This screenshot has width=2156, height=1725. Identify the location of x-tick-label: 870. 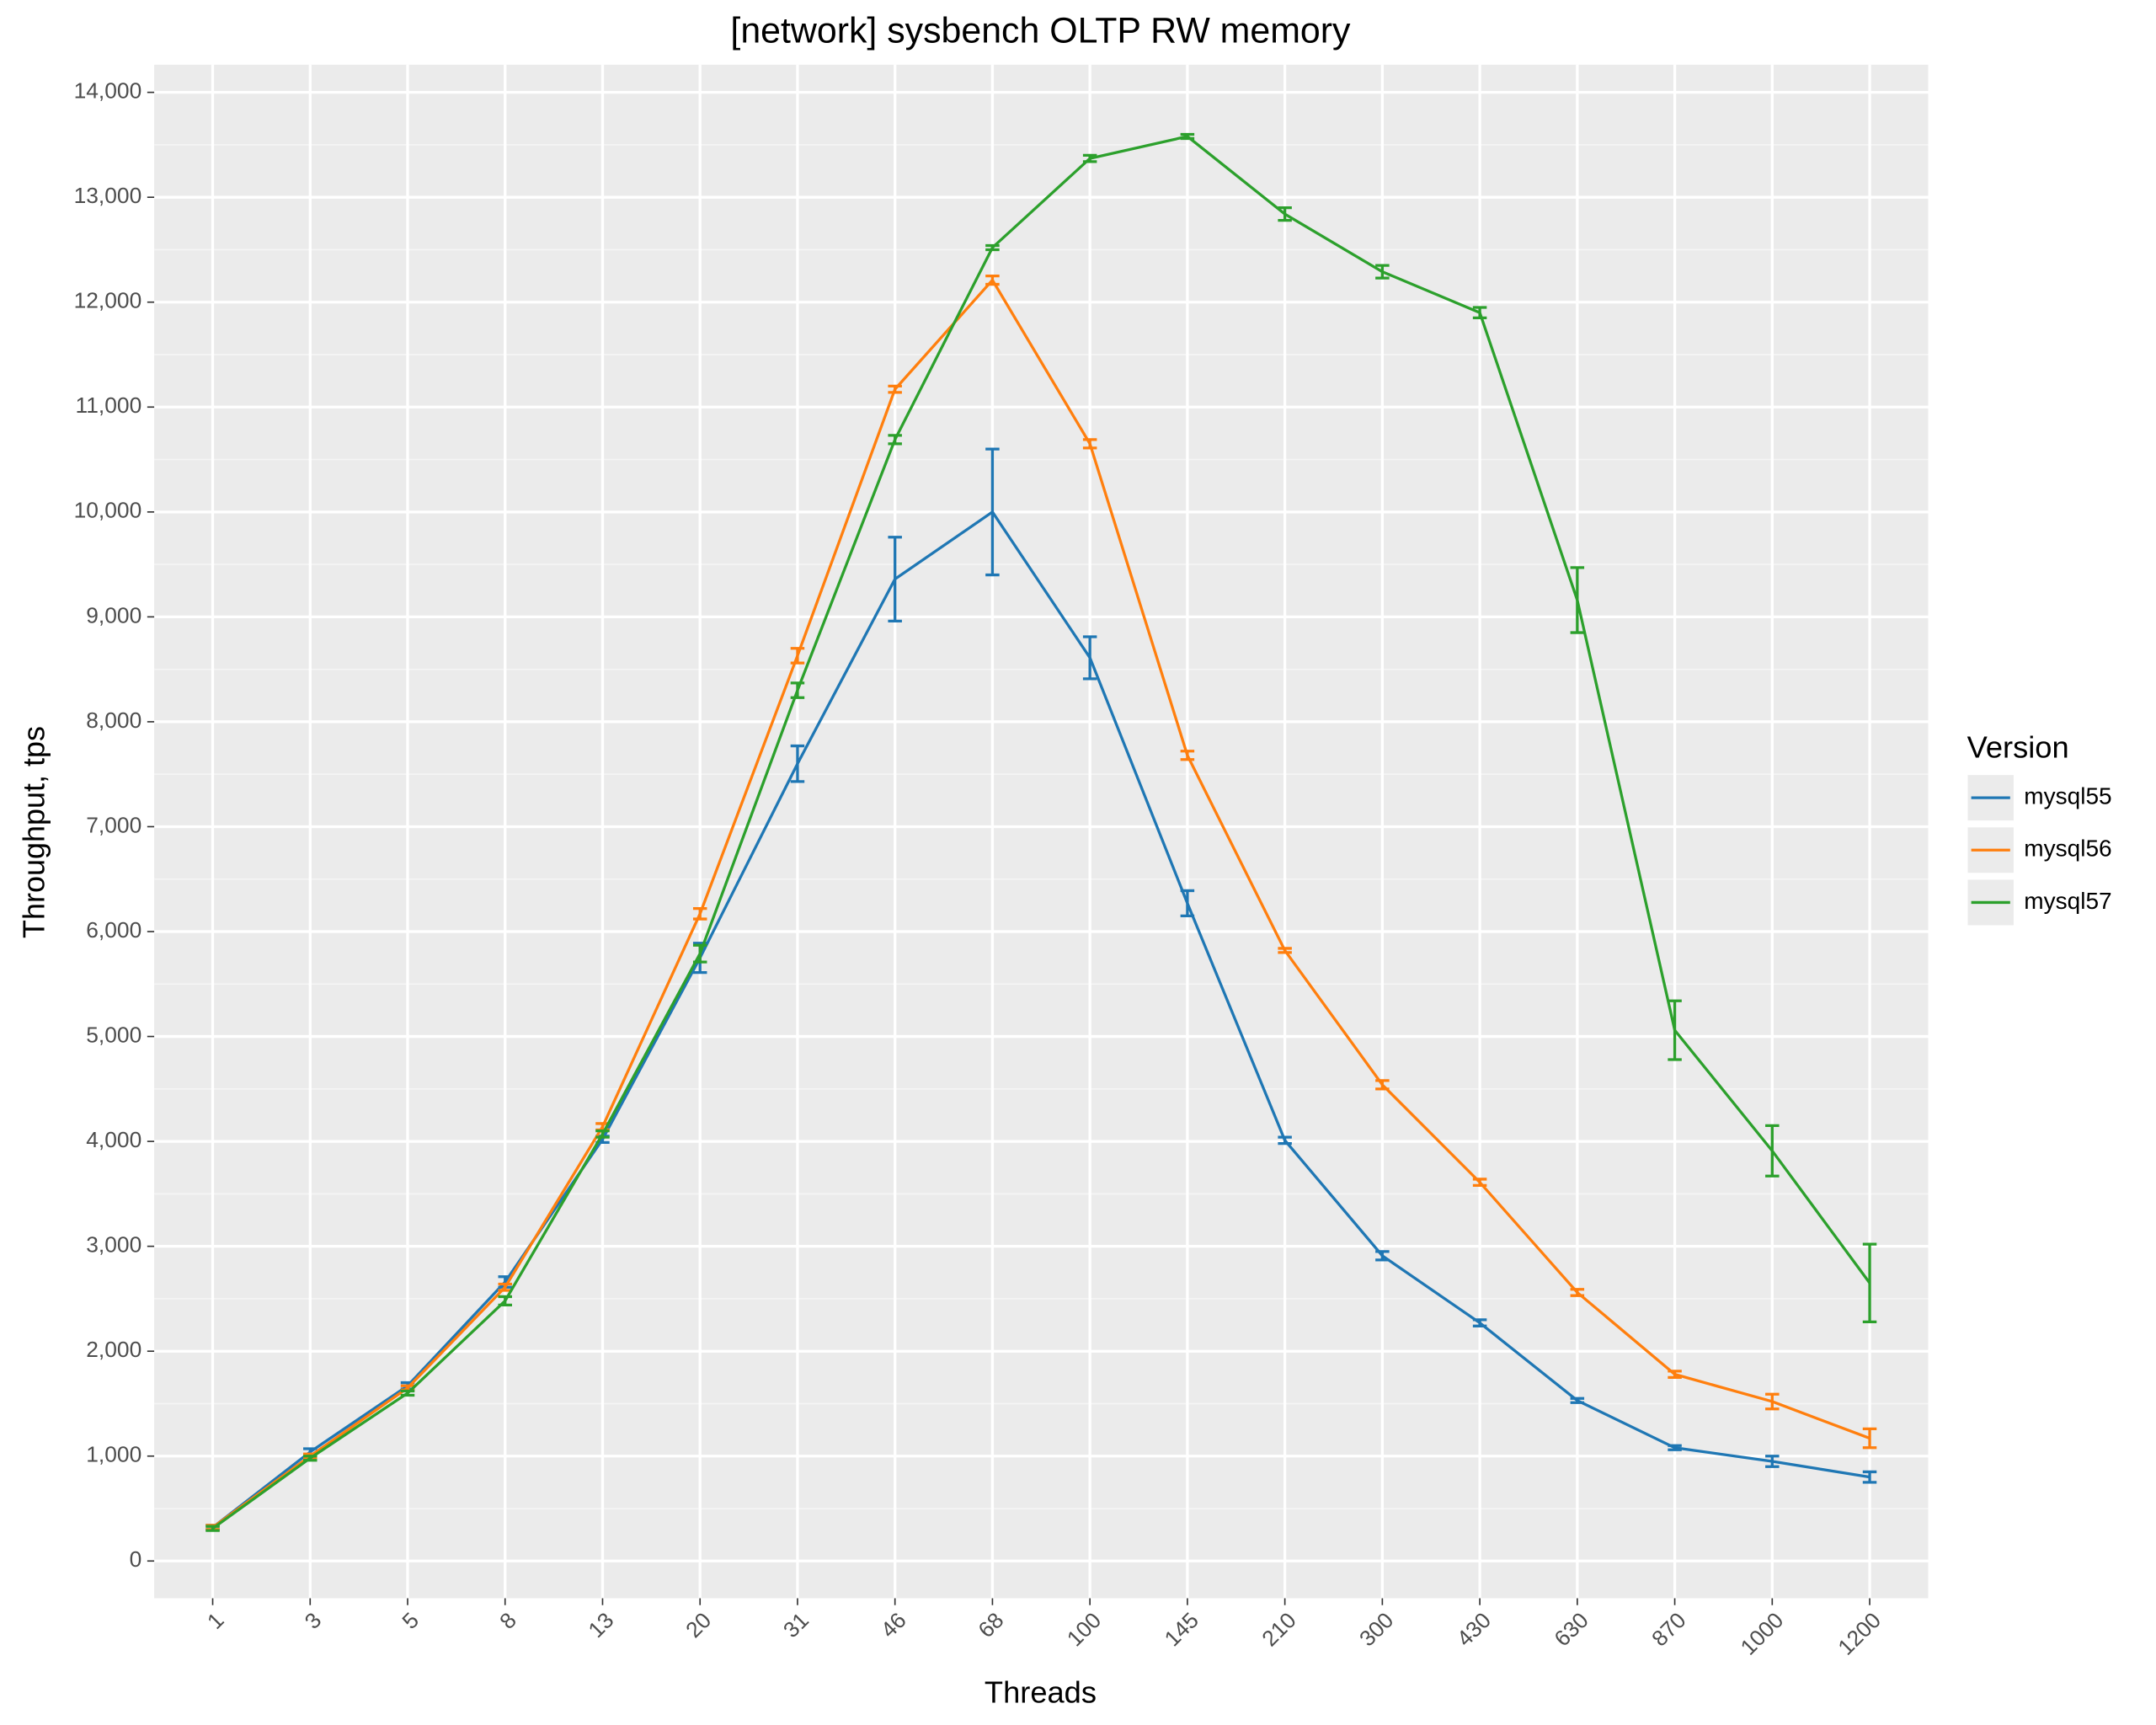
(1668, 1629).